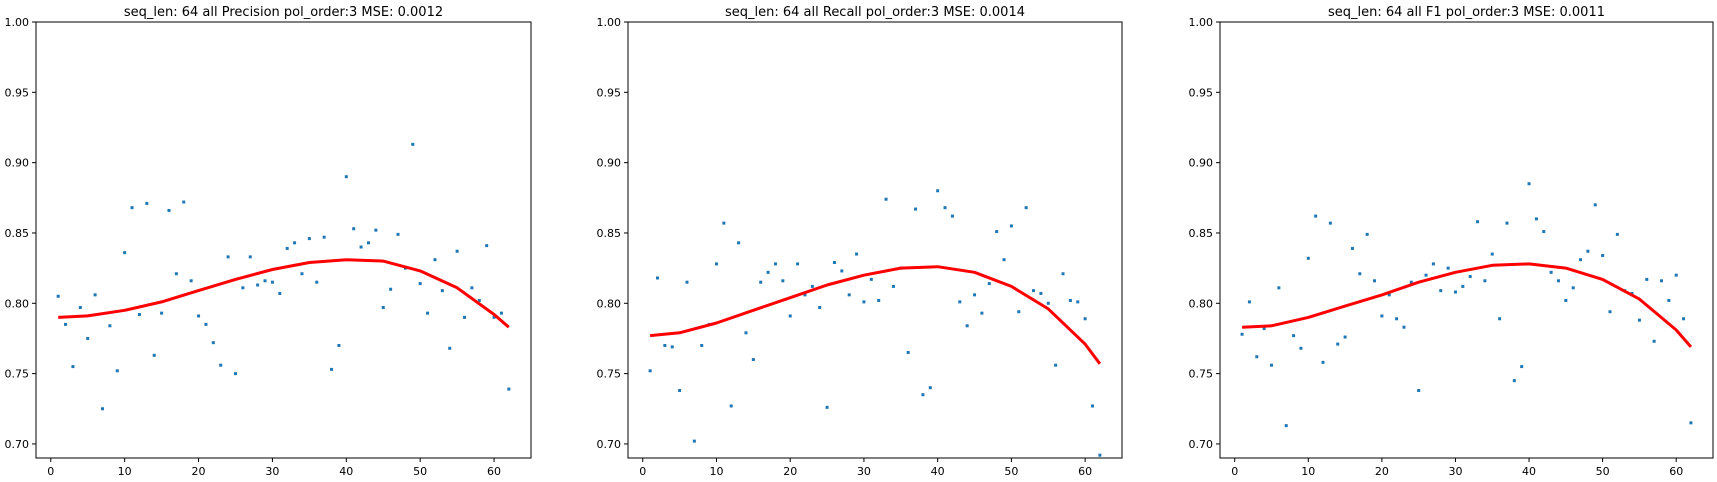  What do you see at coordinates (1201, 22) in the screenshot?
I see `y-tick-label: 1.00` at bounding box center [1201, 22].